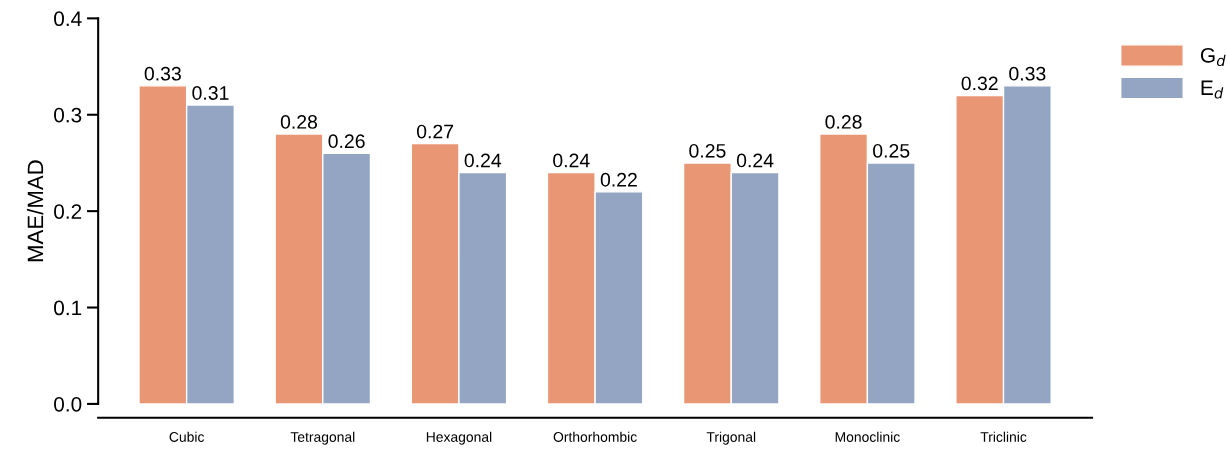  What do you see at coordinates (210, 93) in the screenshot?
I see `data-label: 0.31` at bounding box center [210, 93].